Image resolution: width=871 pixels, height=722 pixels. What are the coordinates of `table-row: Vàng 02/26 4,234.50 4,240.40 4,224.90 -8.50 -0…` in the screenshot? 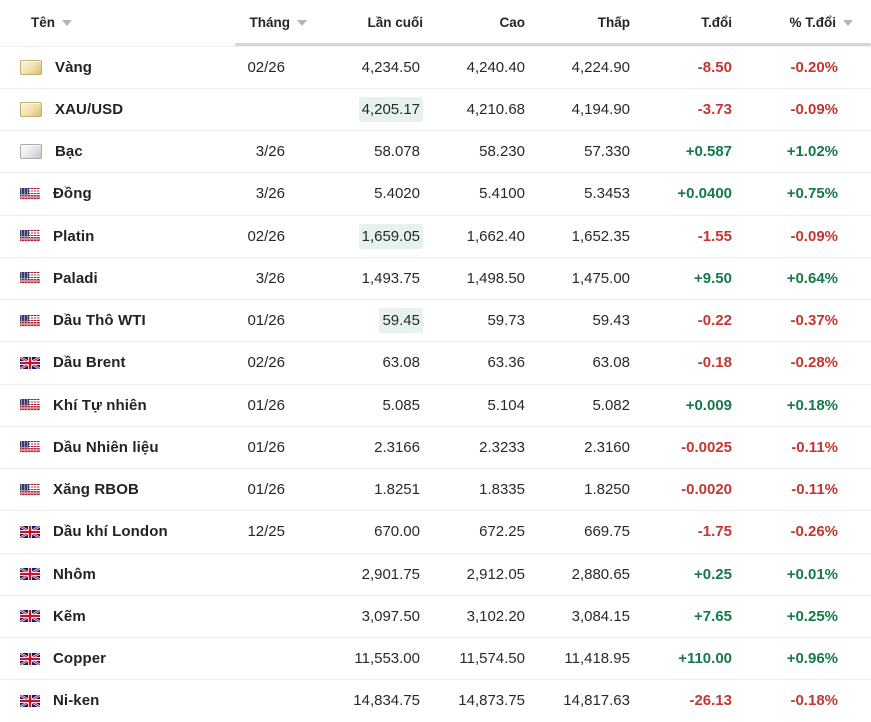 It's located at (435, 67).